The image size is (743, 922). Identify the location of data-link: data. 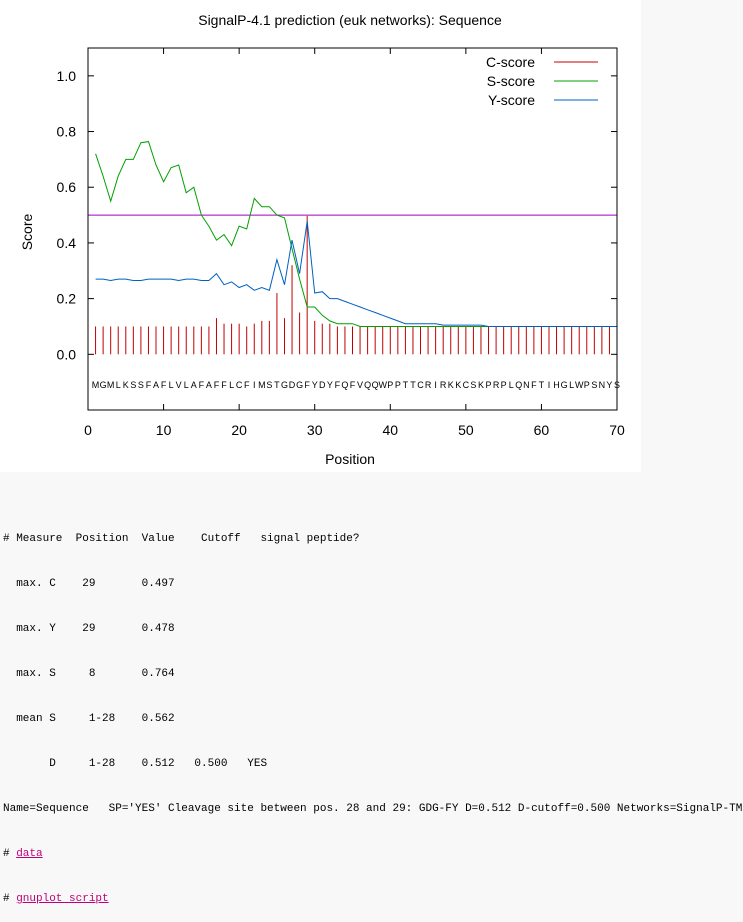
(29, 854).